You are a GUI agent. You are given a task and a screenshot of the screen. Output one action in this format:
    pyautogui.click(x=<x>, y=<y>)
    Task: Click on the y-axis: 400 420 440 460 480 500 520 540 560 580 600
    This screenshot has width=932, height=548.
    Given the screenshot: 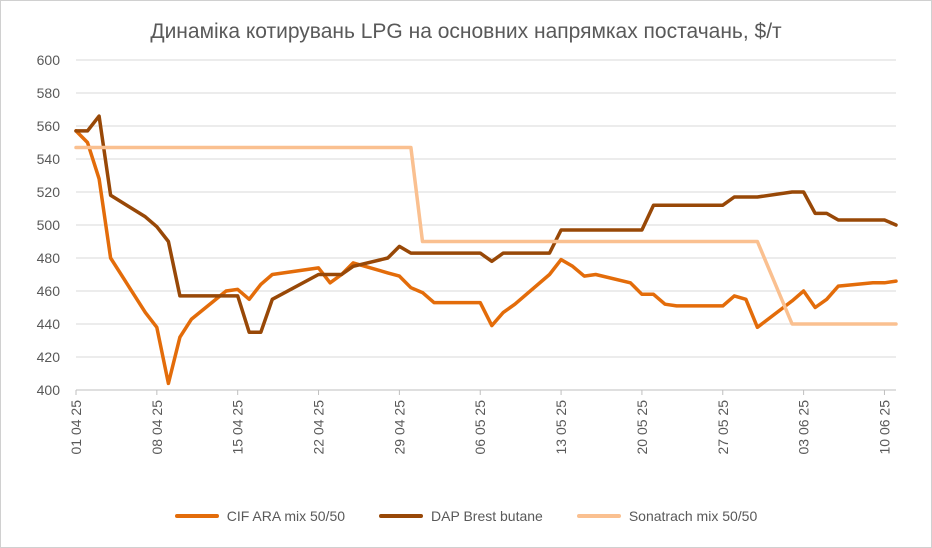 What is the action you would take?
    pyautogui.click(x=49, y=225)
    